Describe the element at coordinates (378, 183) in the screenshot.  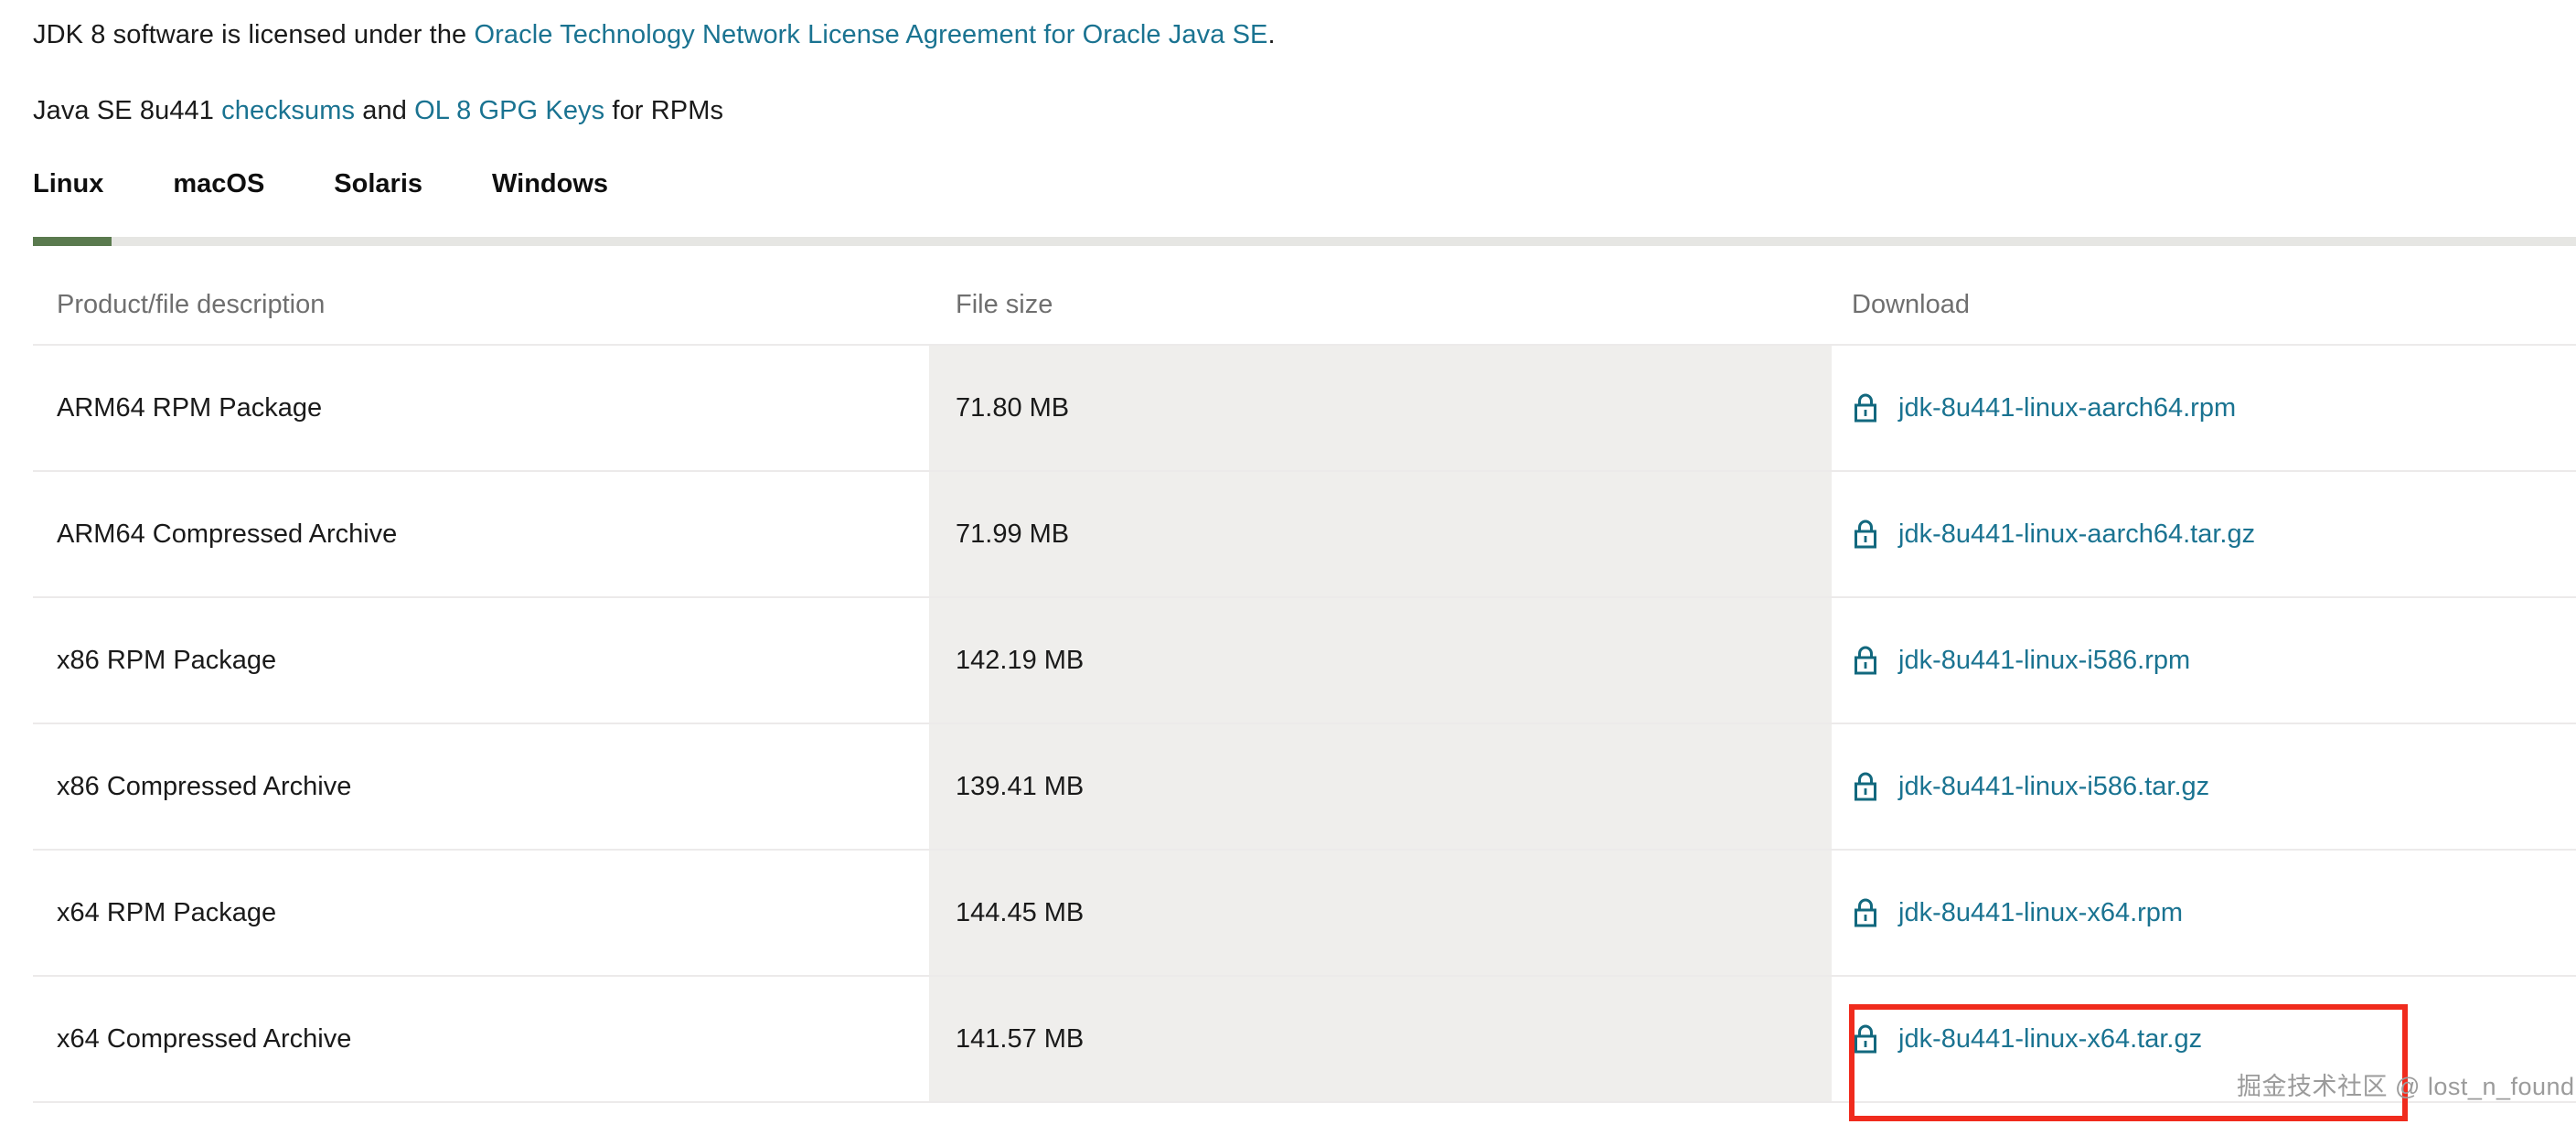
I see `tab-solaris: Solaris` at that location.